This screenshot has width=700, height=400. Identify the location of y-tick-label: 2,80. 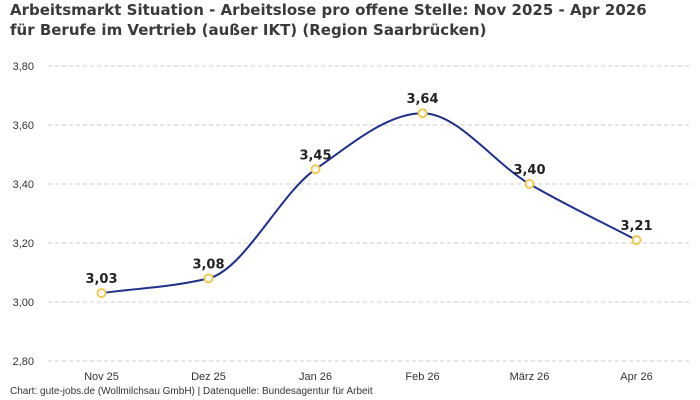
(23, 362).